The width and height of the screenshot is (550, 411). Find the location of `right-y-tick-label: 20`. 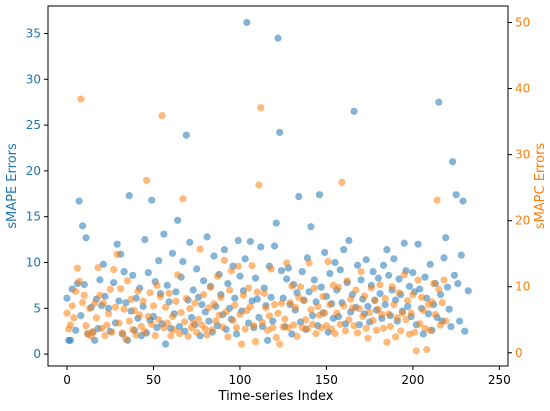

right-y-tick-label: 20 is located at coordinates (522, 221).